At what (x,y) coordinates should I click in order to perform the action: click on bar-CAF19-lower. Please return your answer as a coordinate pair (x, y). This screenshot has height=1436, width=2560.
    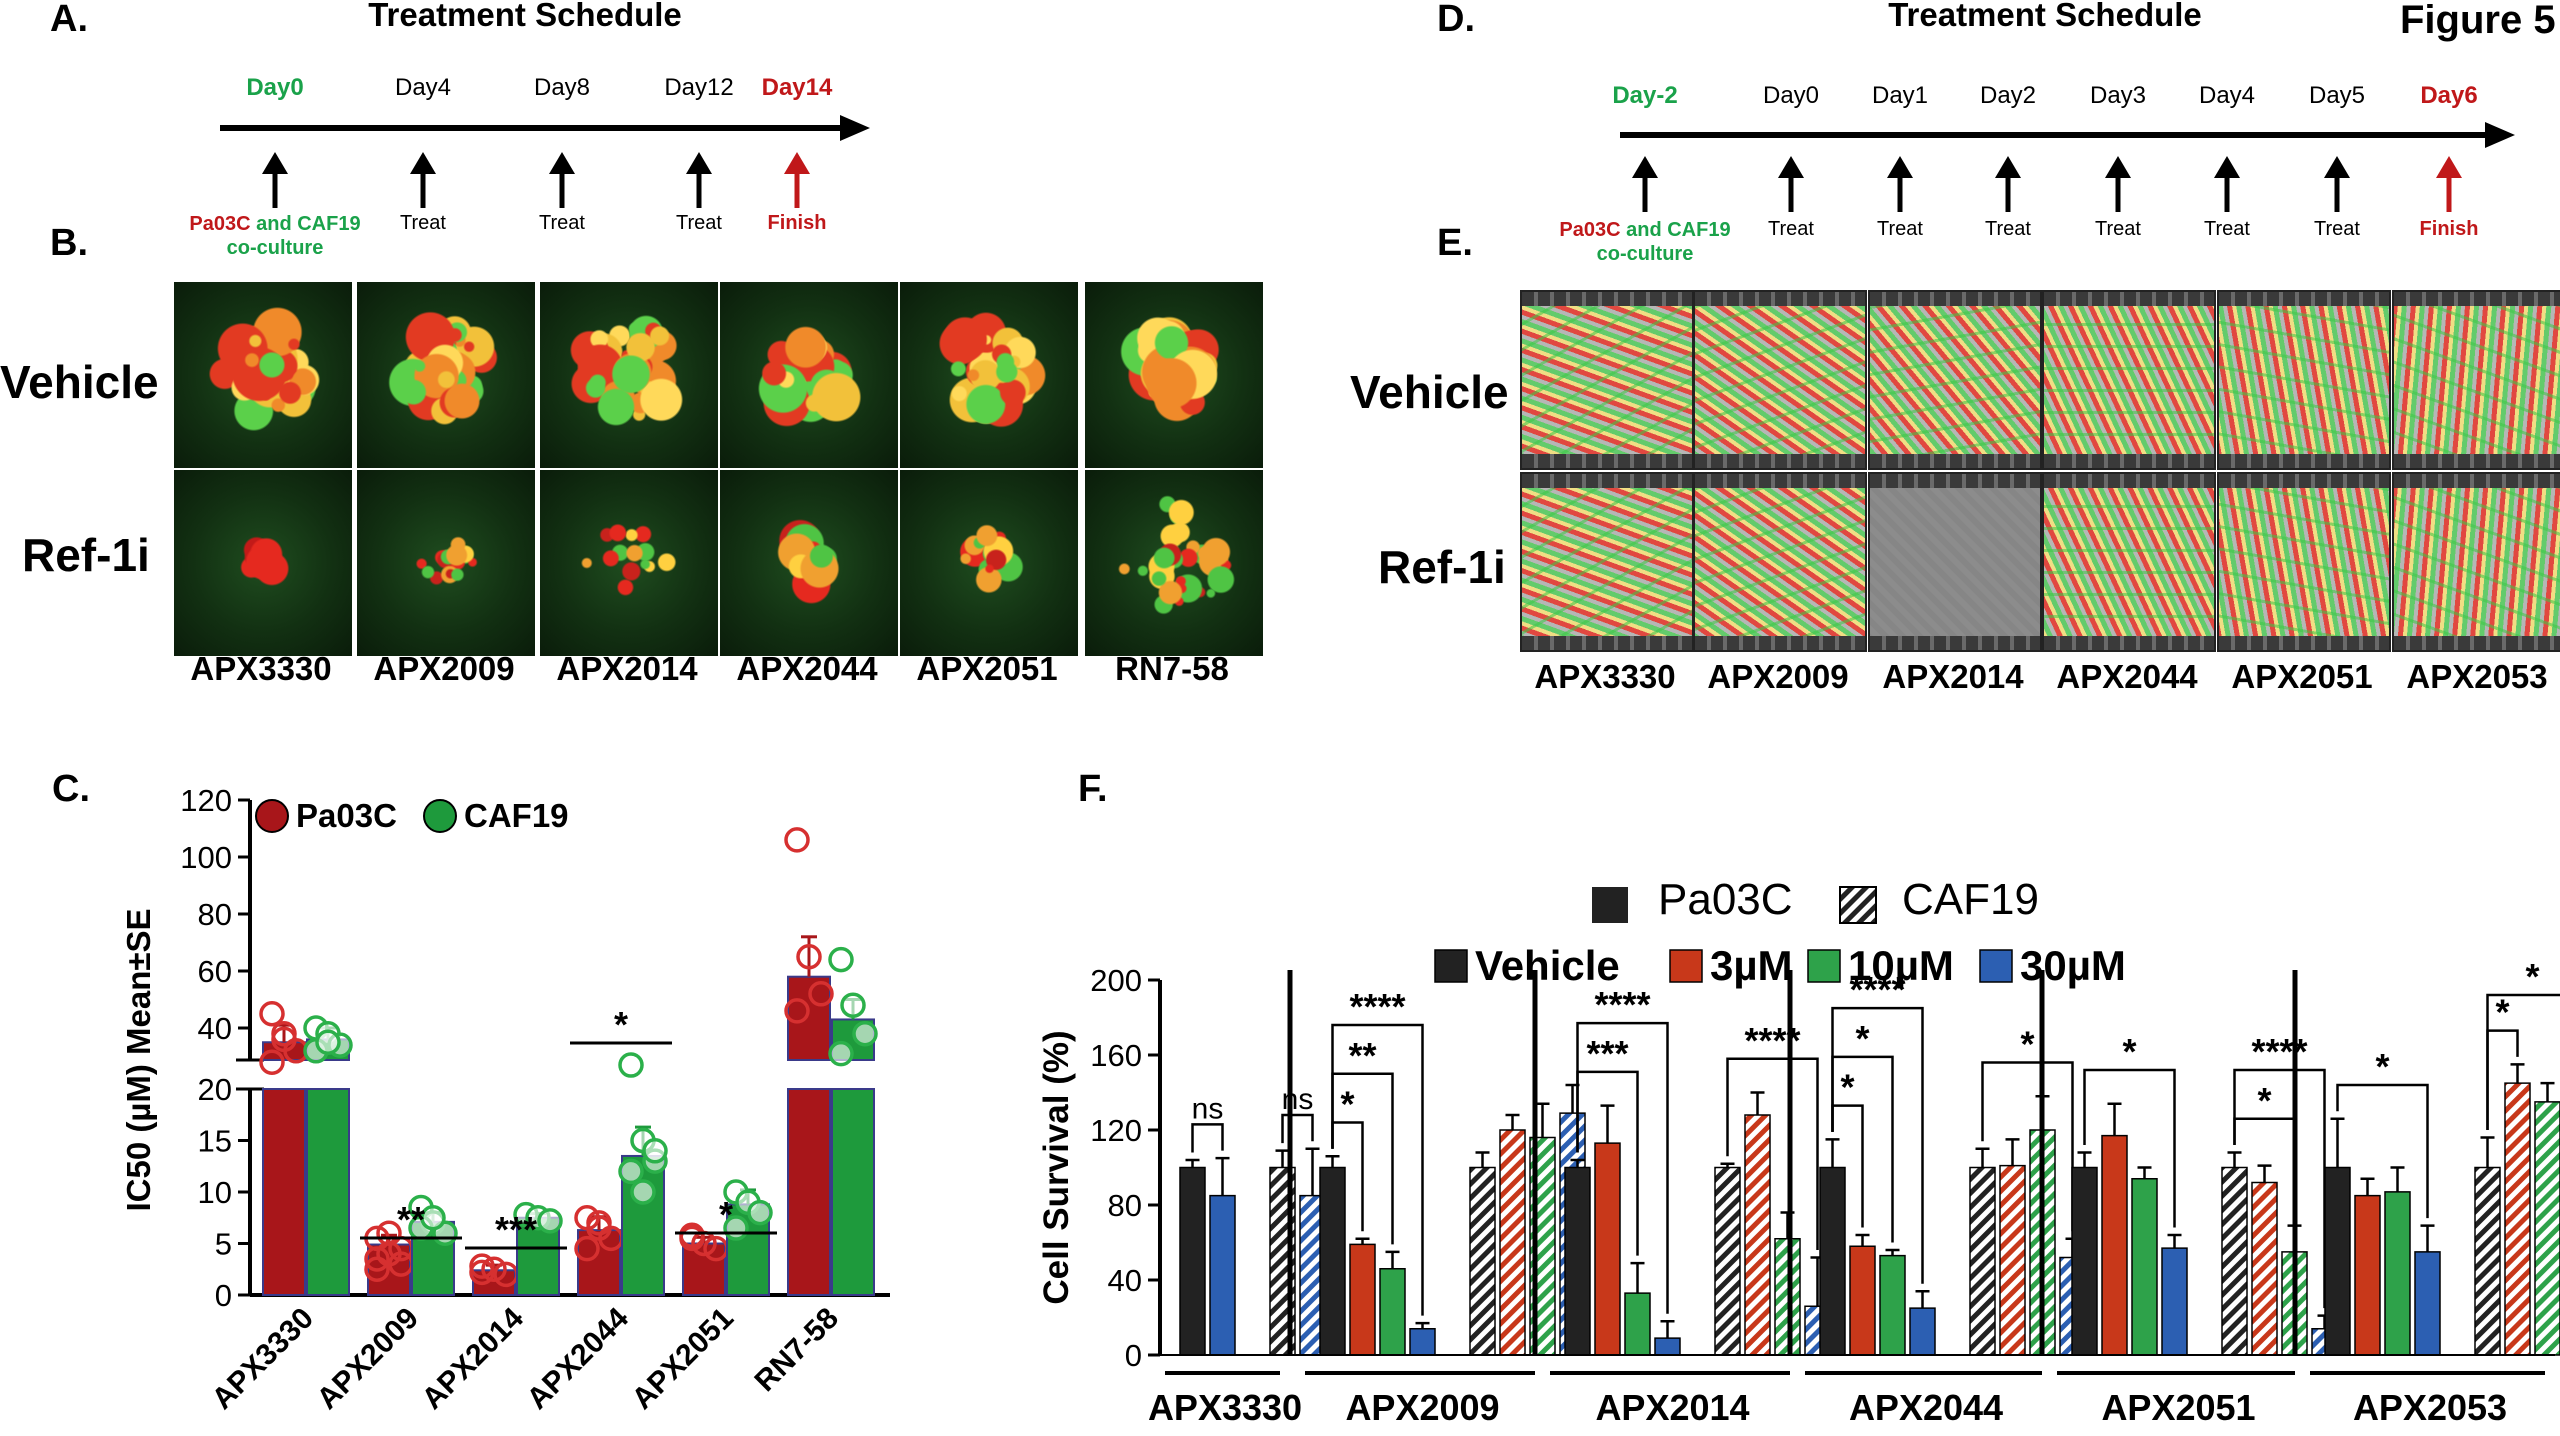
    Looking at the image, I should click on (328, 1192).